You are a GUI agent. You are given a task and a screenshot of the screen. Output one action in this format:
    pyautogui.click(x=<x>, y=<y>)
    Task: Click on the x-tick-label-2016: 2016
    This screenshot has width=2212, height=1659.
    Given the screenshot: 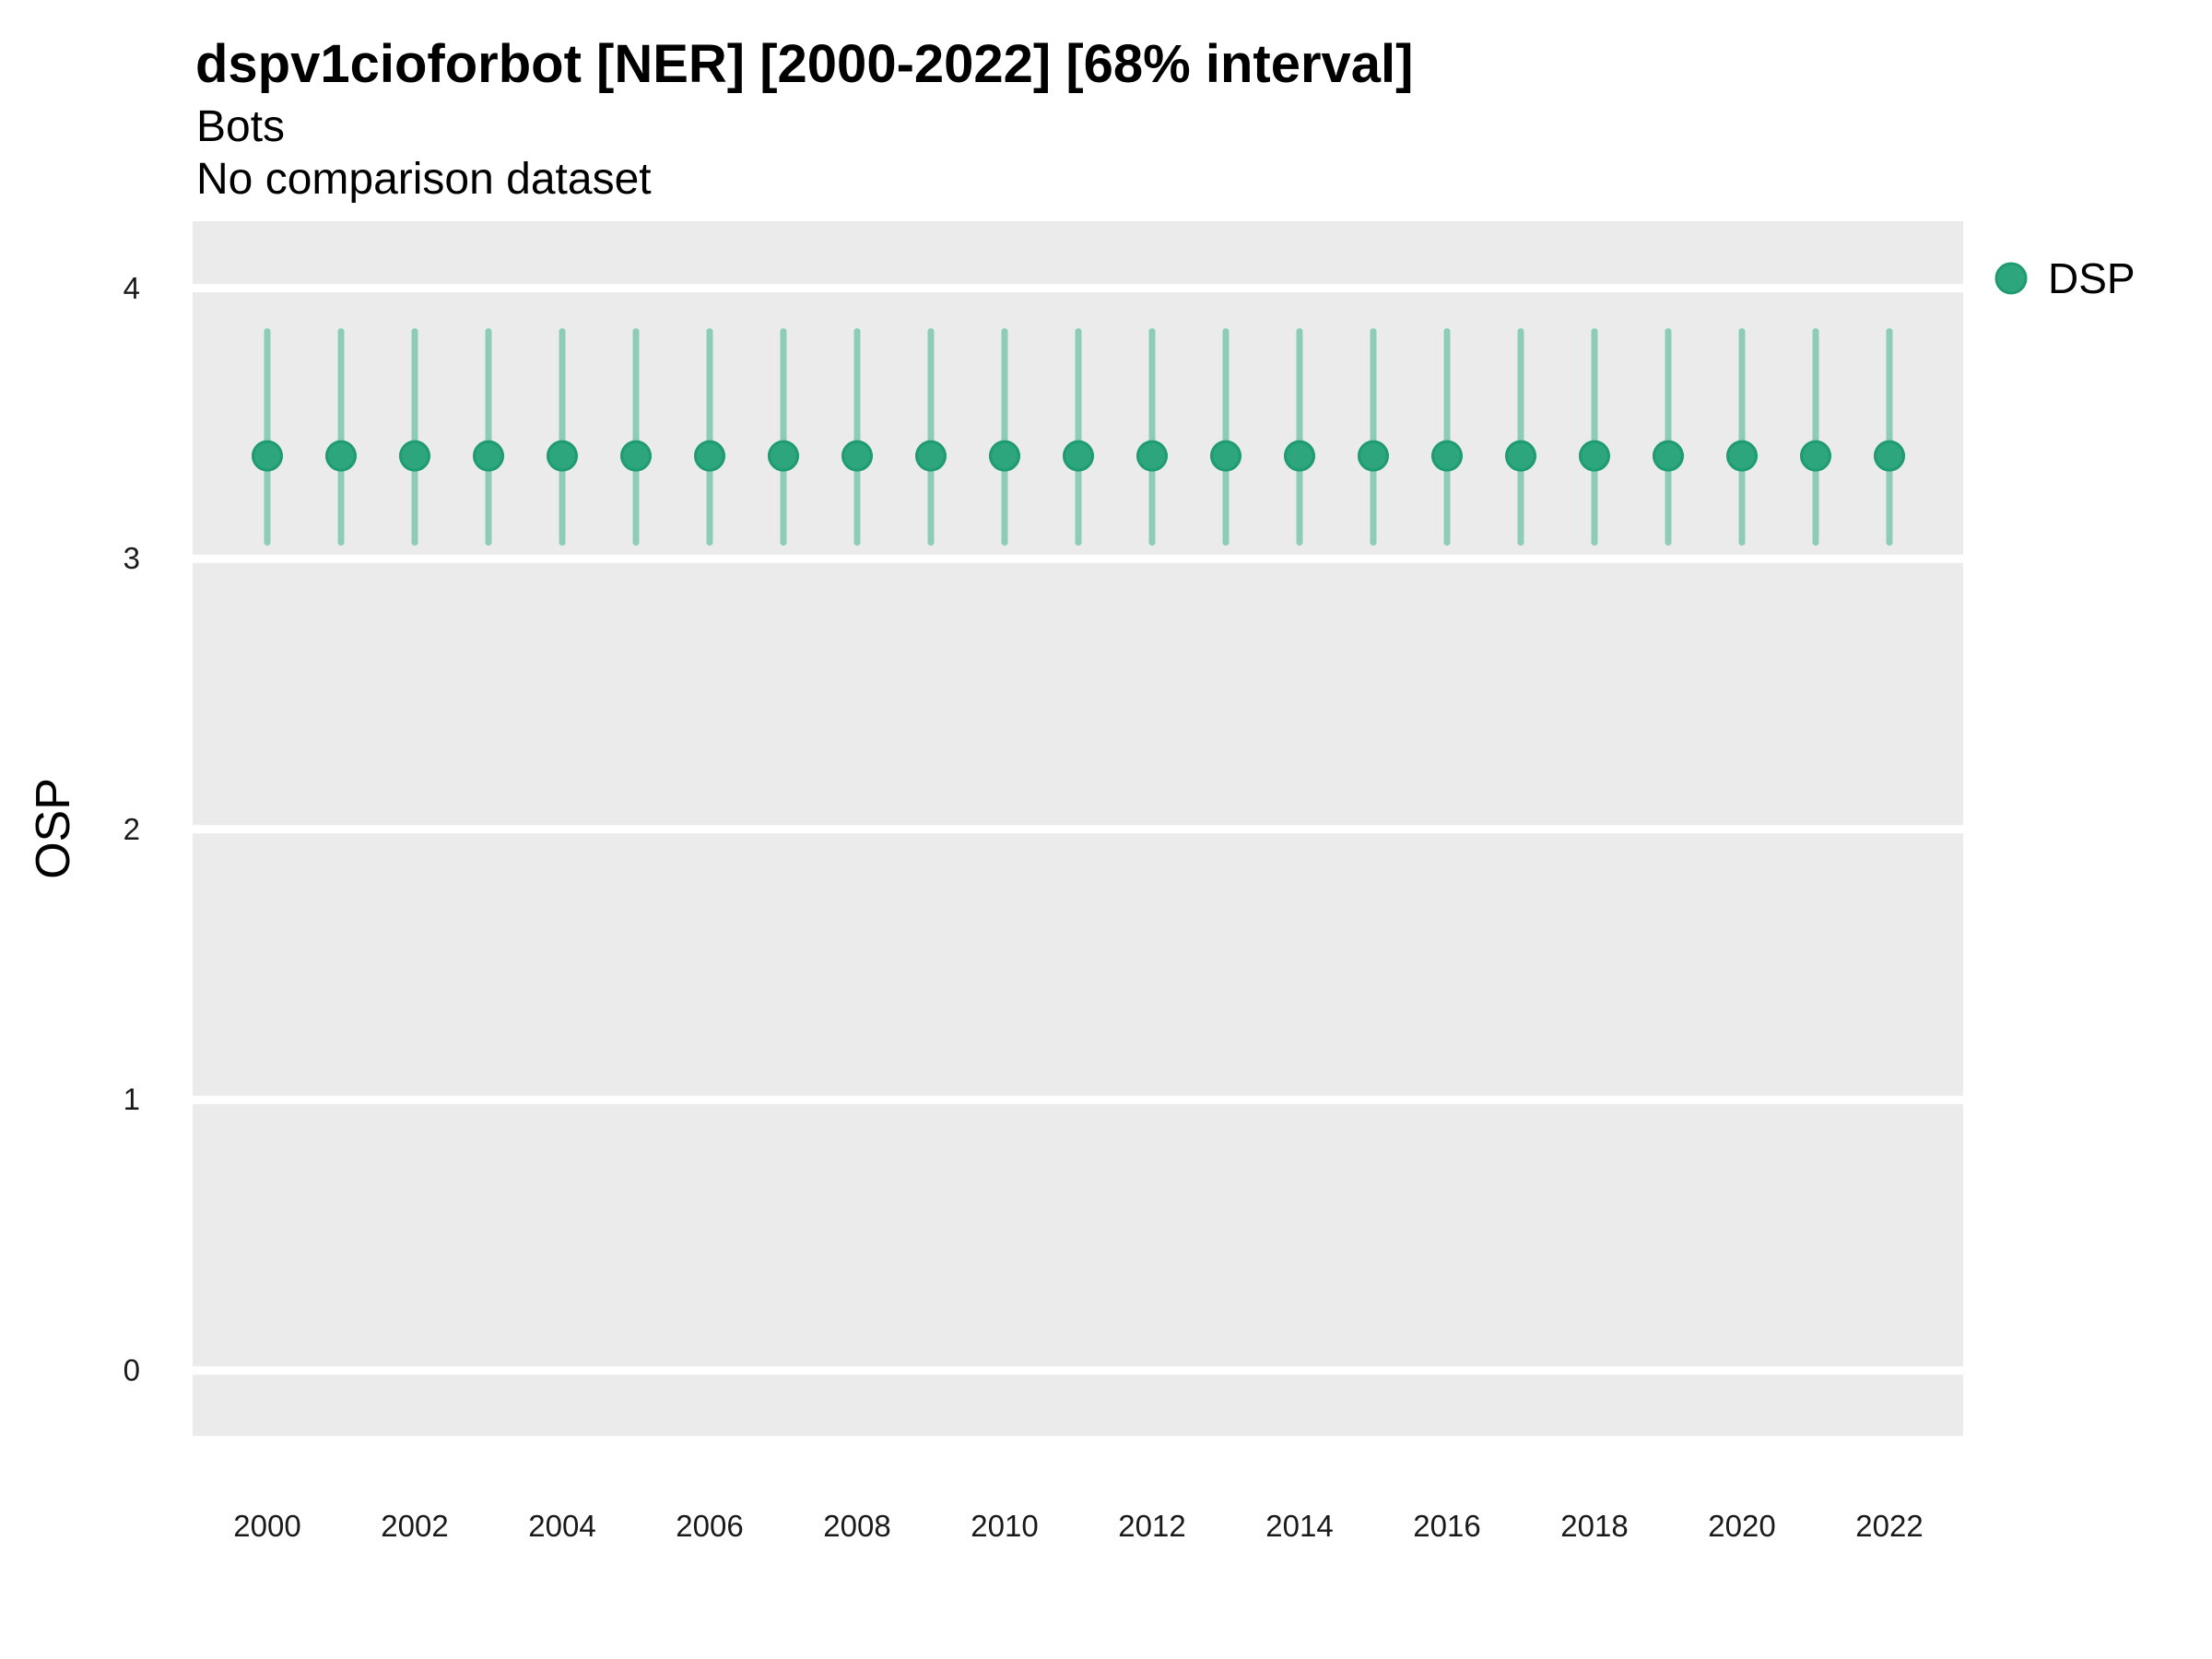 What is the action you would take?
    pyautogui.click(x=1447, y=1526)
    